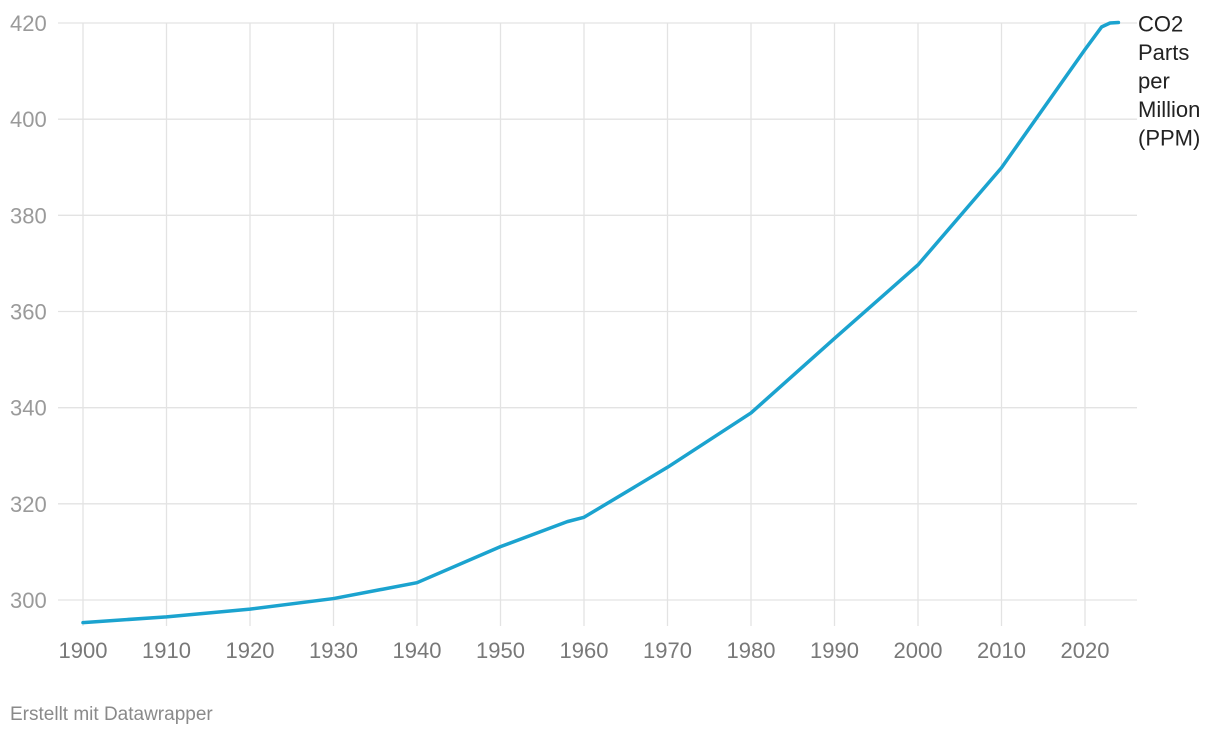 The height and width of the screenshot is (740, 1220). What do you see at coordinates (333, 650) in the screenshot?
I see `x-tick-label: 1930` at bounding box center [333, 650].